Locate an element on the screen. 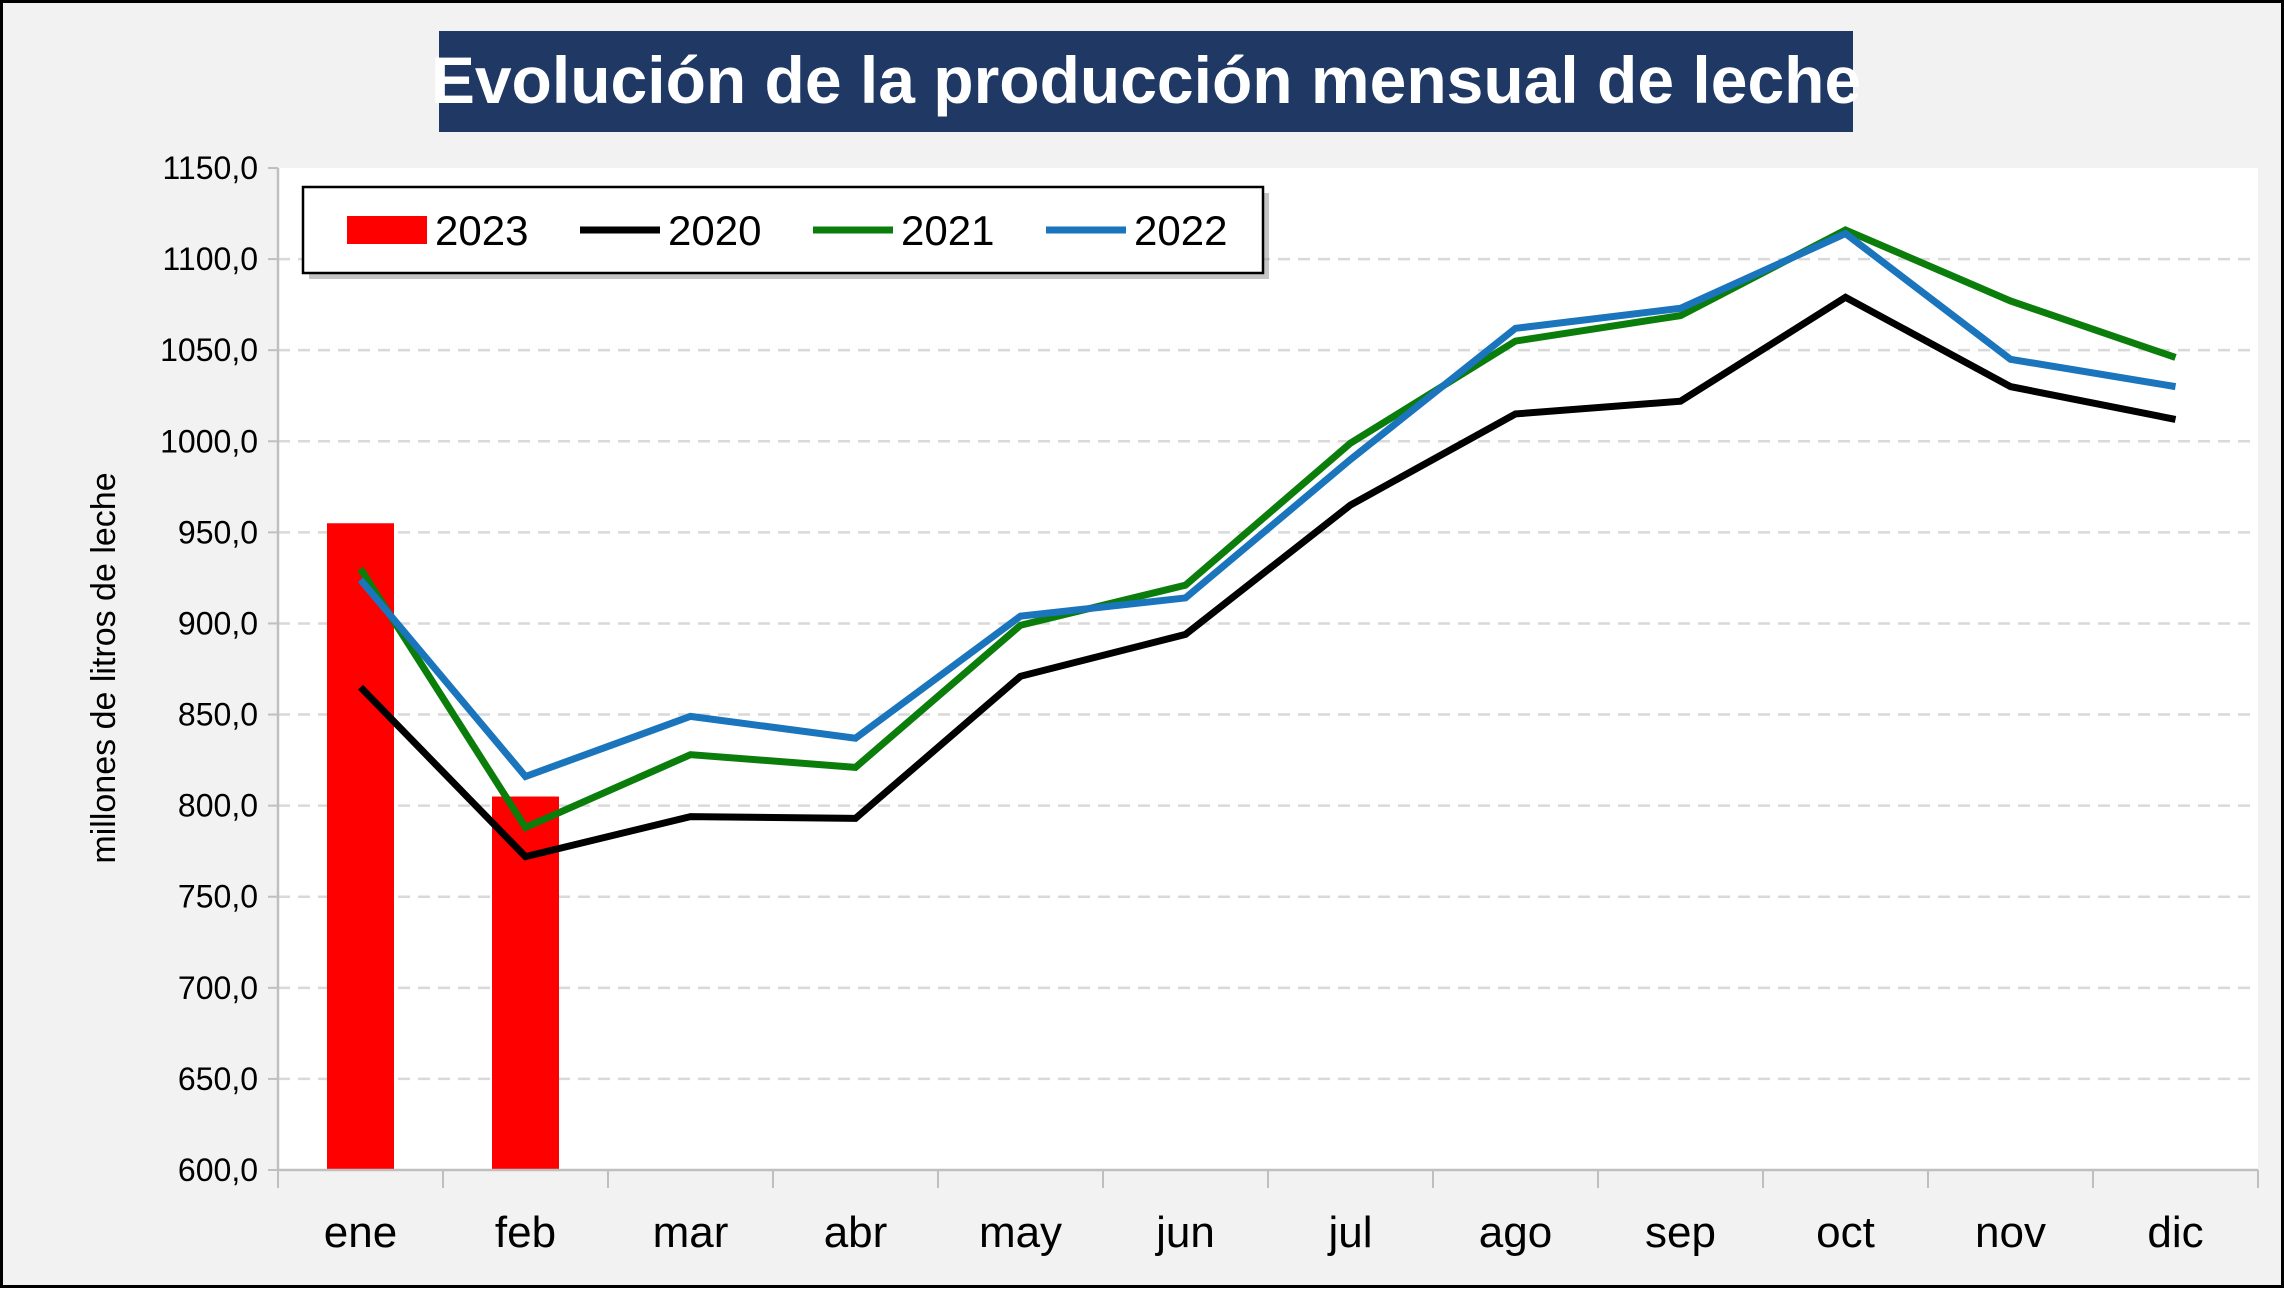 The width and height of the screenshot is (2284, 1291). x-tick-label: abr is located at coordinates (856, 1232).